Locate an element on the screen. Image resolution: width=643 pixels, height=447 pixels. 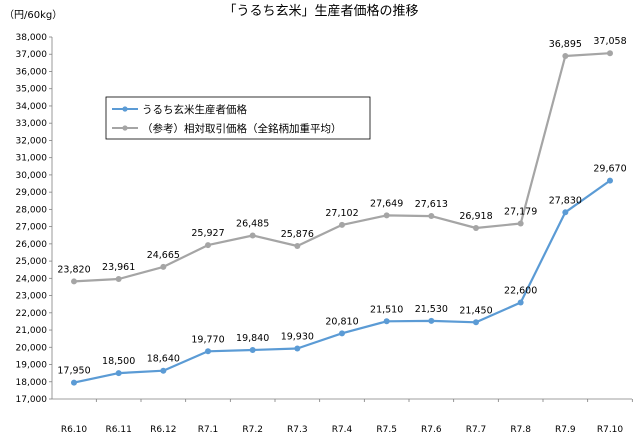
data-label: 25,876 is located at coordinates (297, 234).